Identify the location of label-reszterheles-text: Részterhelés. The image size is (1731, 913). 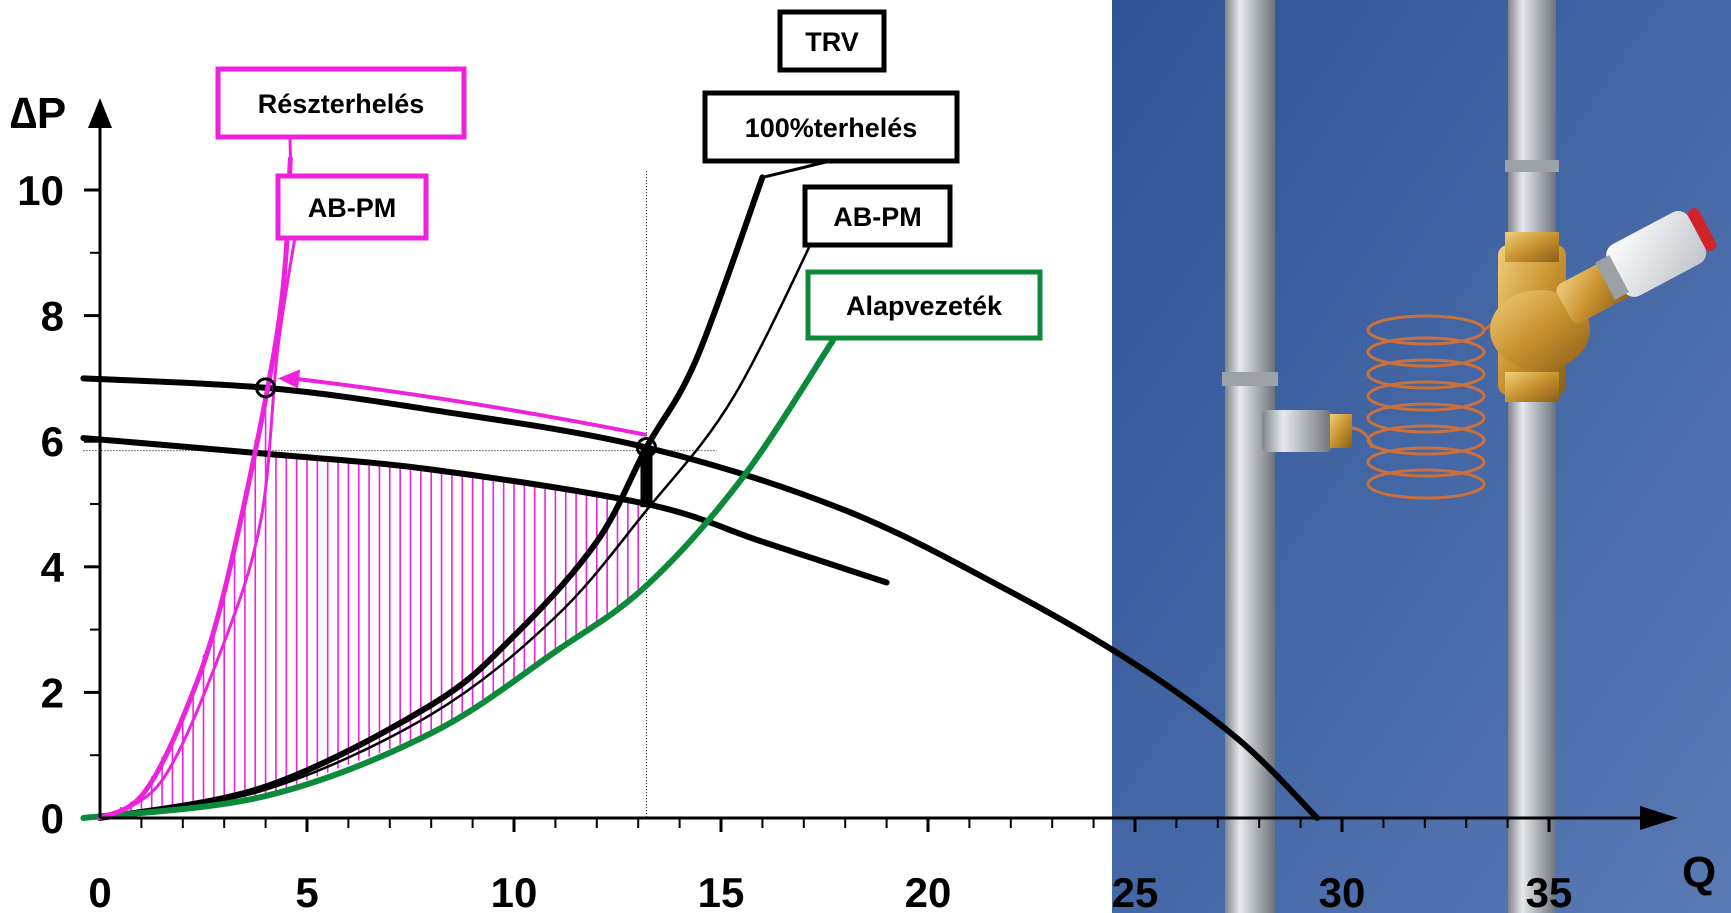
(341, 104).